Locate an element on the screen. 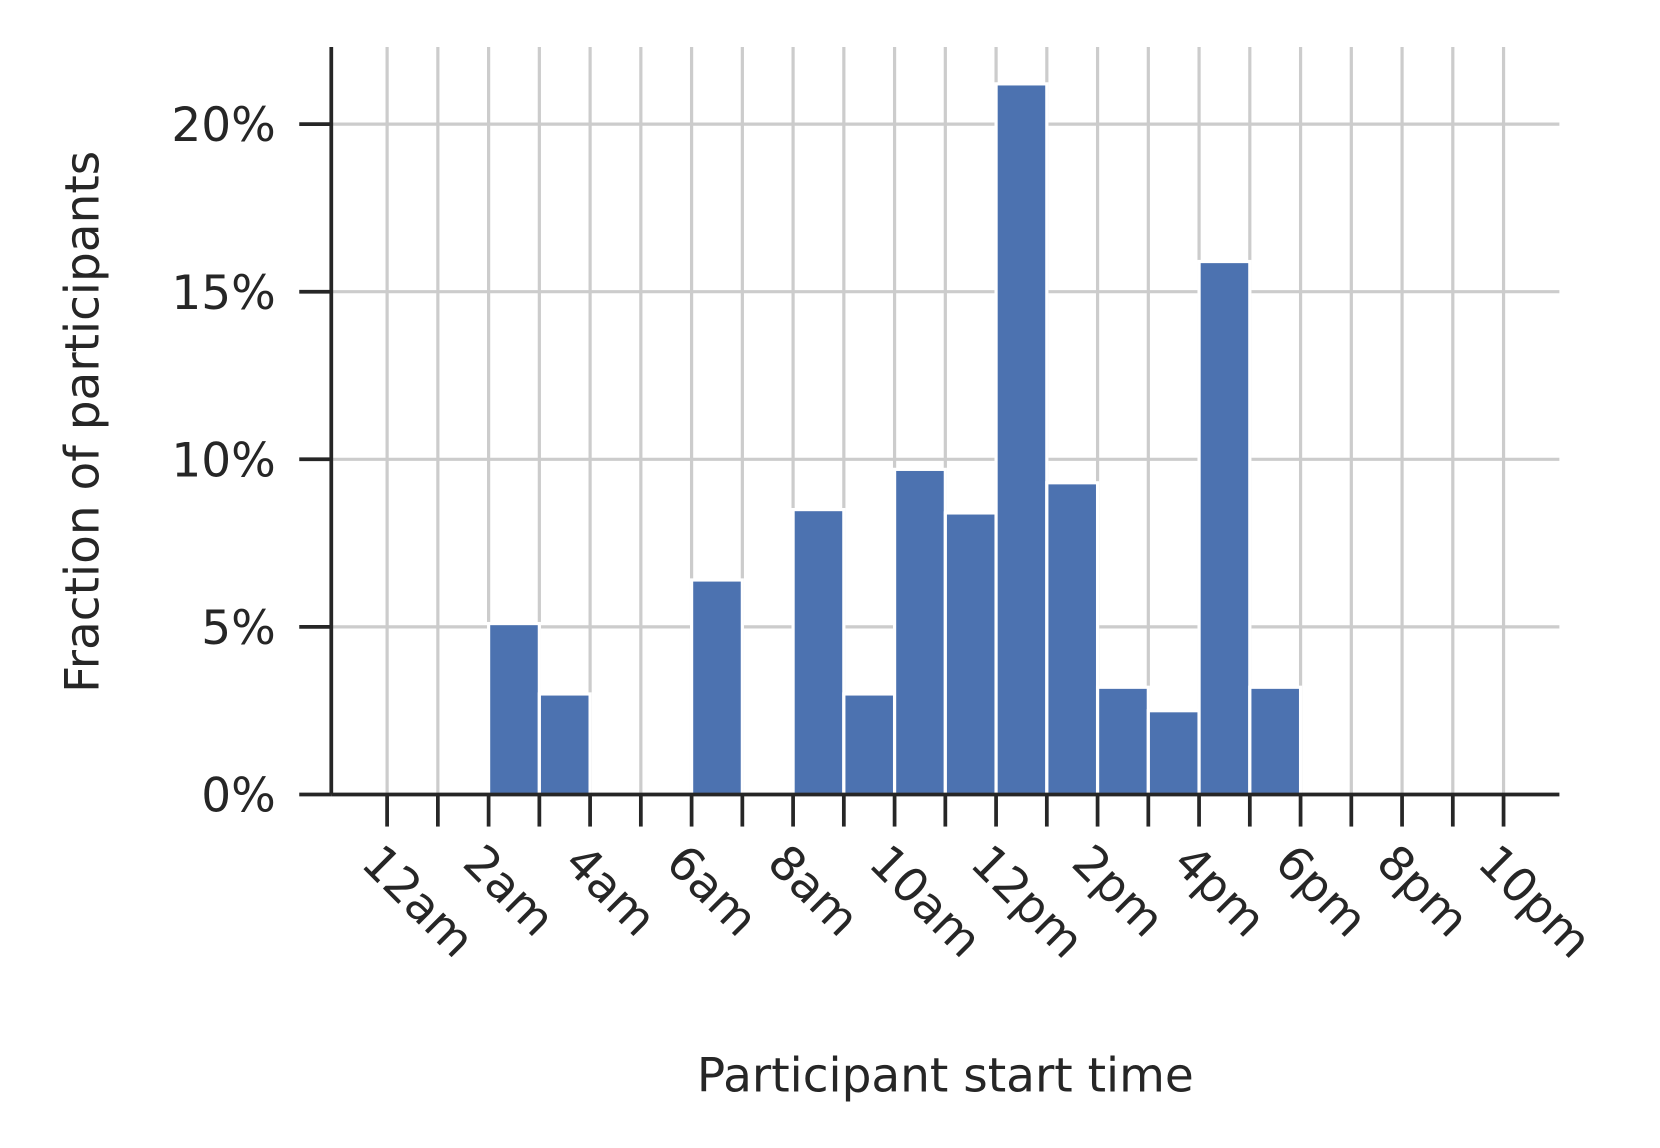 Image resolution: width=1660 pixels, height=1148 pixels. y-tick-label: 15% is located at coordinates (223, 293).